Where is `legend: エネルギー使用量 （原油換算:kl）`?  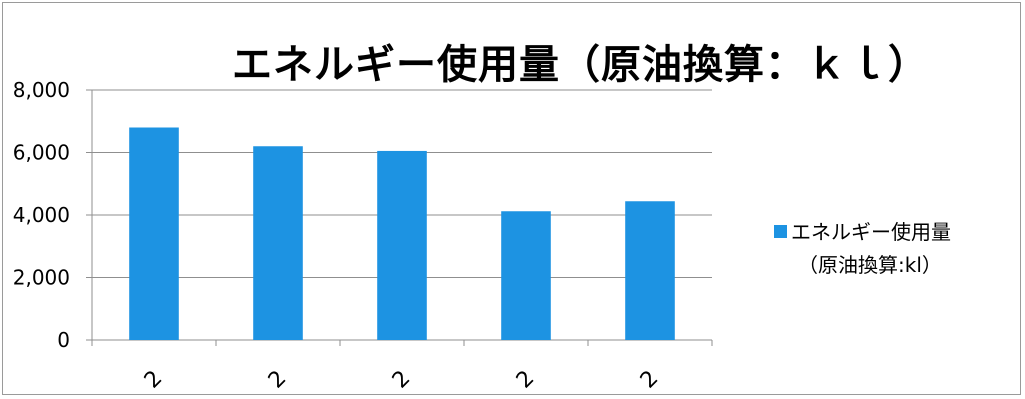
legend: エネルギー使用量 （原油換算:kl） is located at coordinates (862, 249).